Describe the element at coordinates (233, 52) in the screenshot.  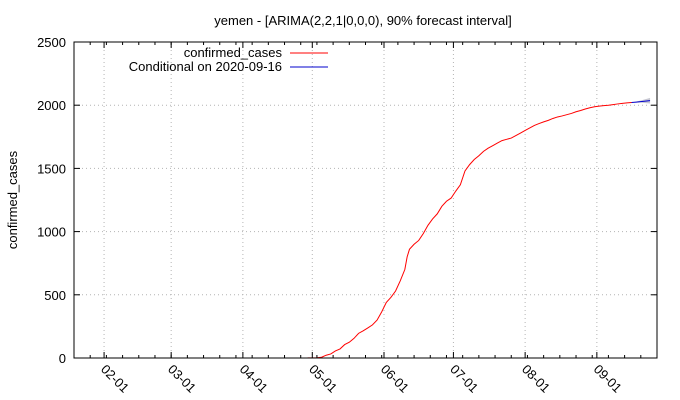
I see `legend-label-0: confirmed_cases` at that location.